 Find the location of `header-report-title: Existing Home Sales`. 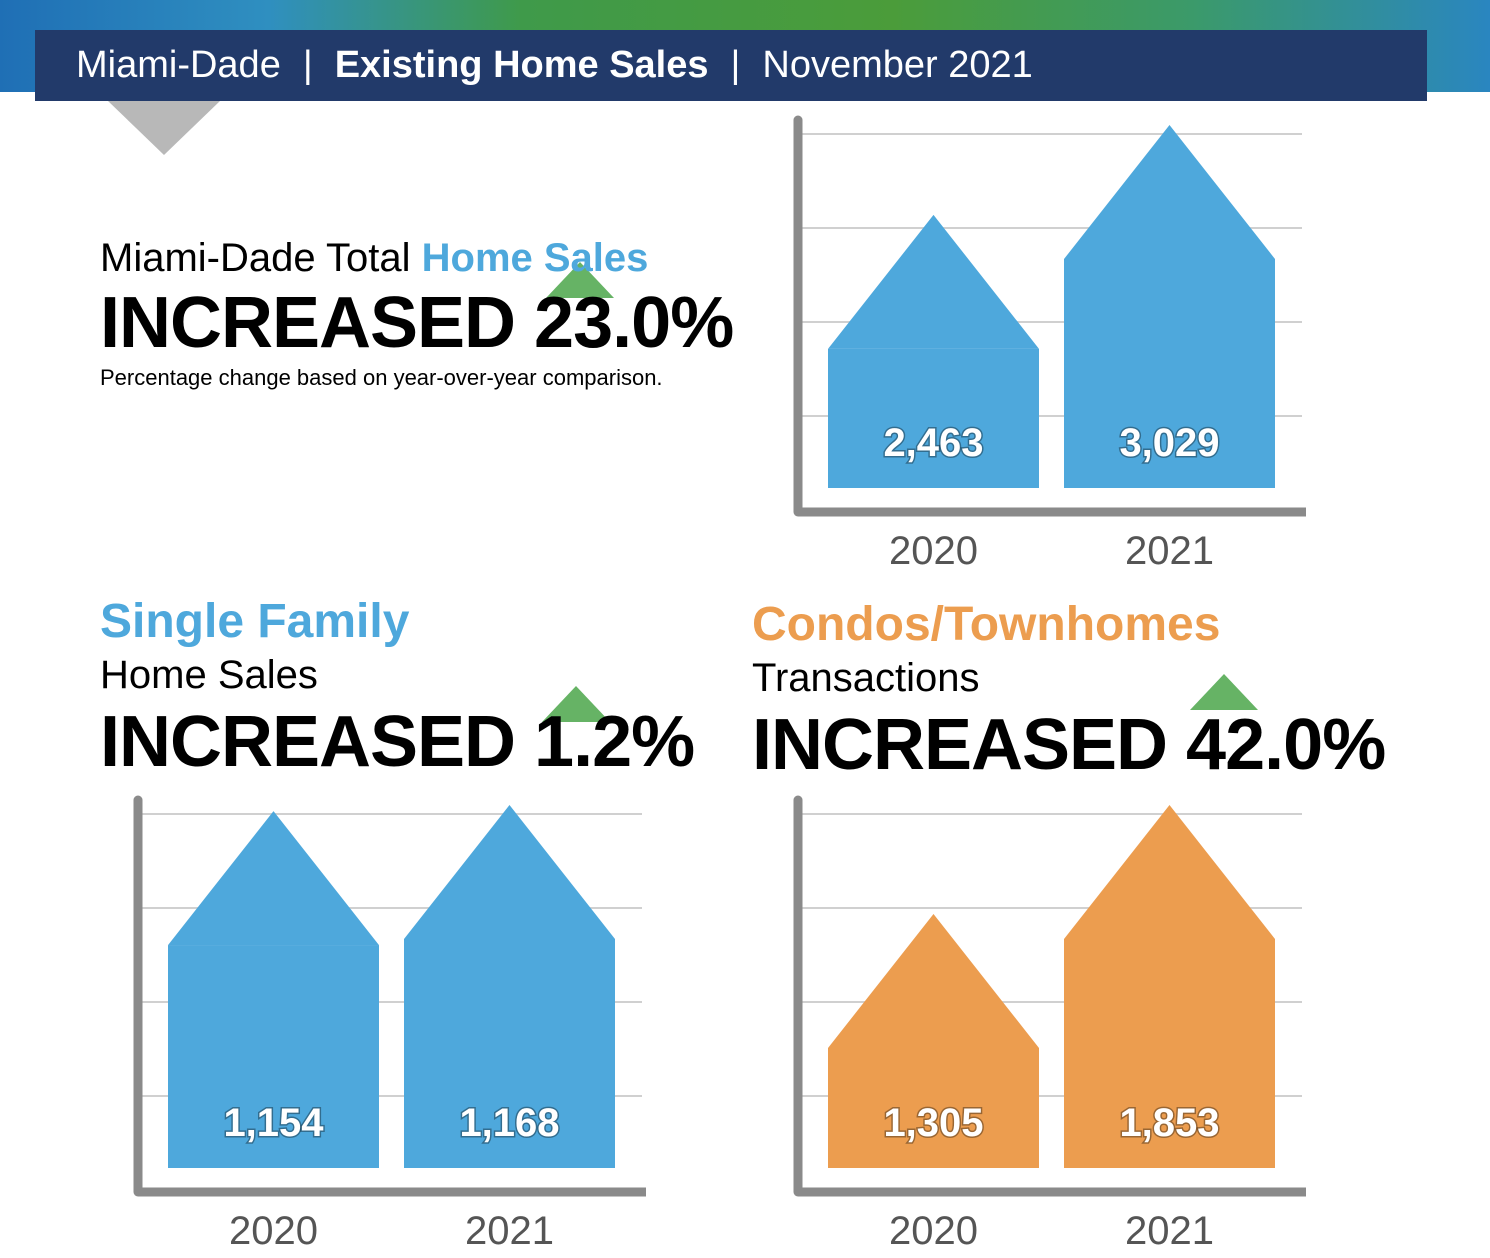

header-report-title: Existing Home Sales is located at coordinates (521, 65).